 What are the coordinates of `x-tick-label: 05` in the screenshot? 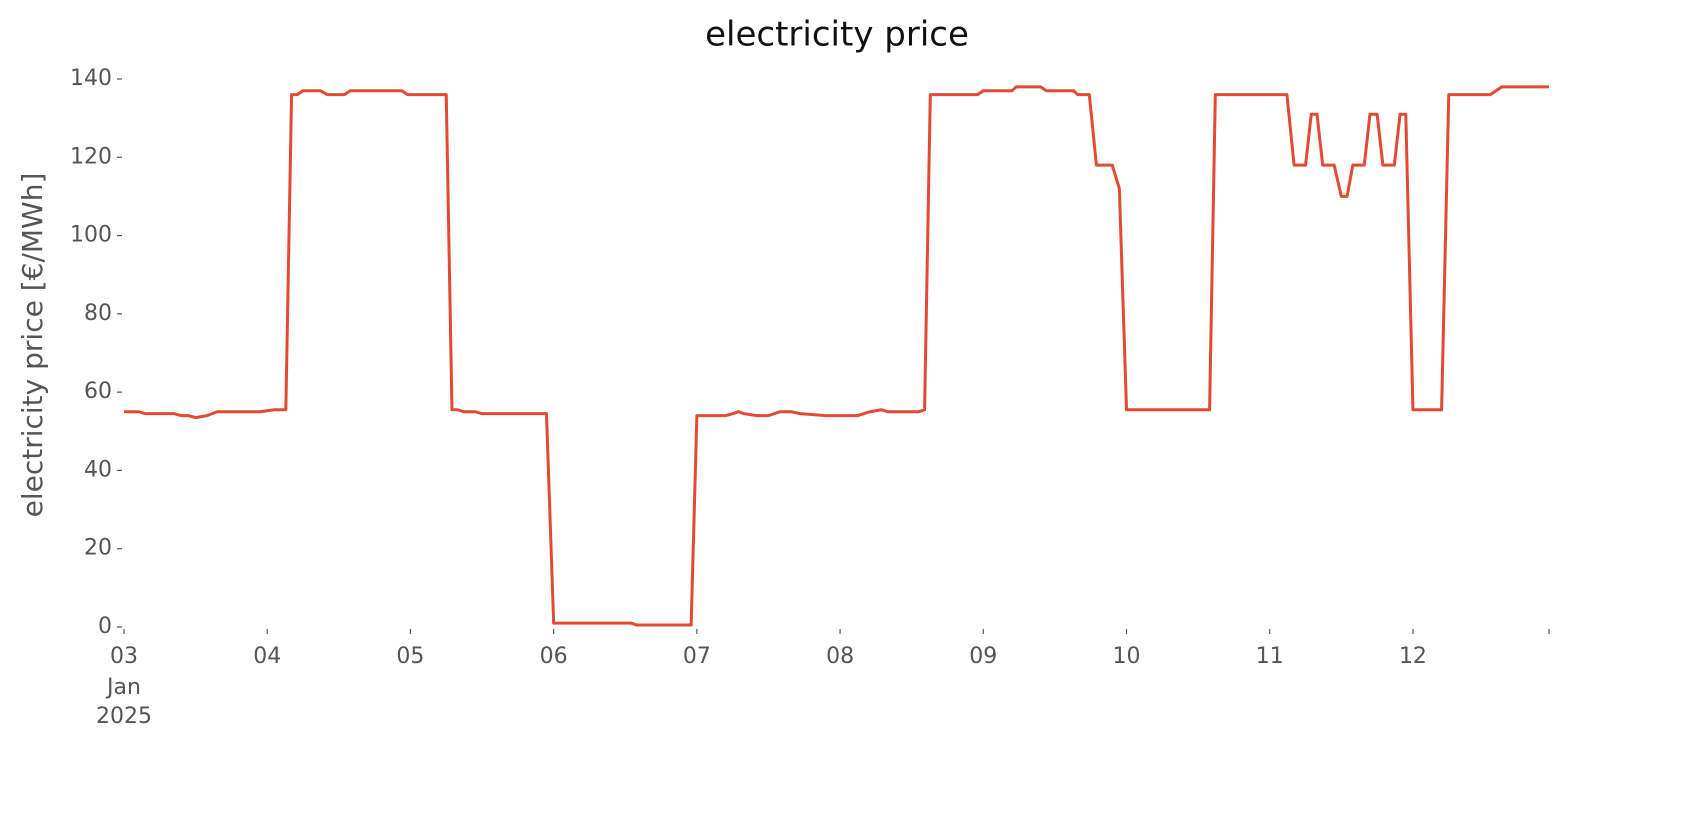 It's located at (410, 656).